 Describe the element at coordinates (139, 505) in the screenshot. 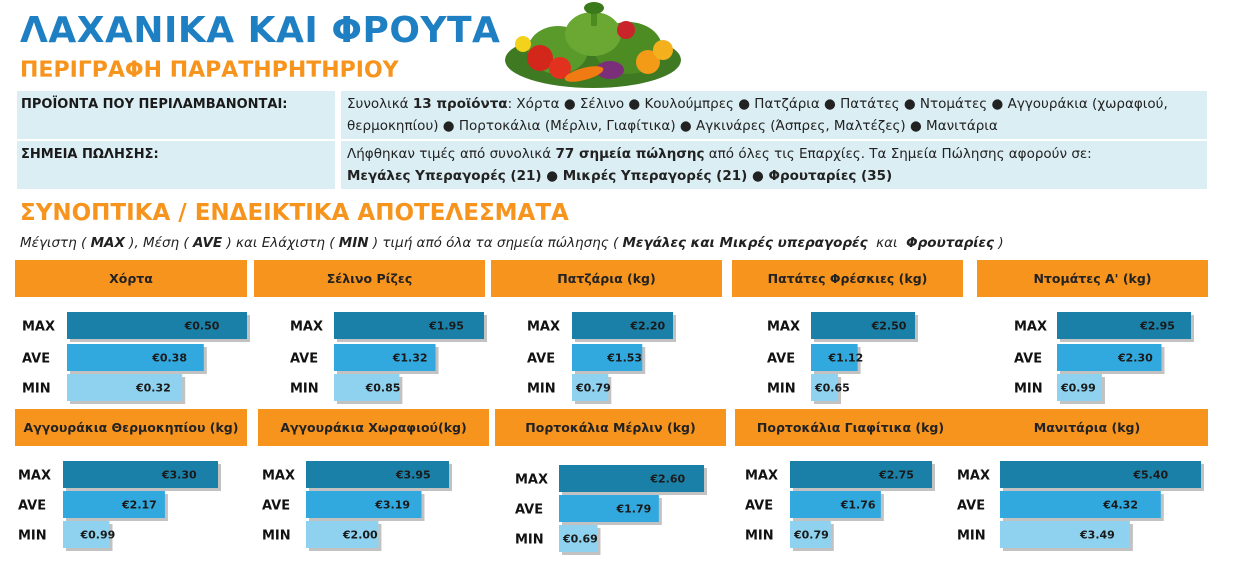

I see `value-label: €2.17` at that location.